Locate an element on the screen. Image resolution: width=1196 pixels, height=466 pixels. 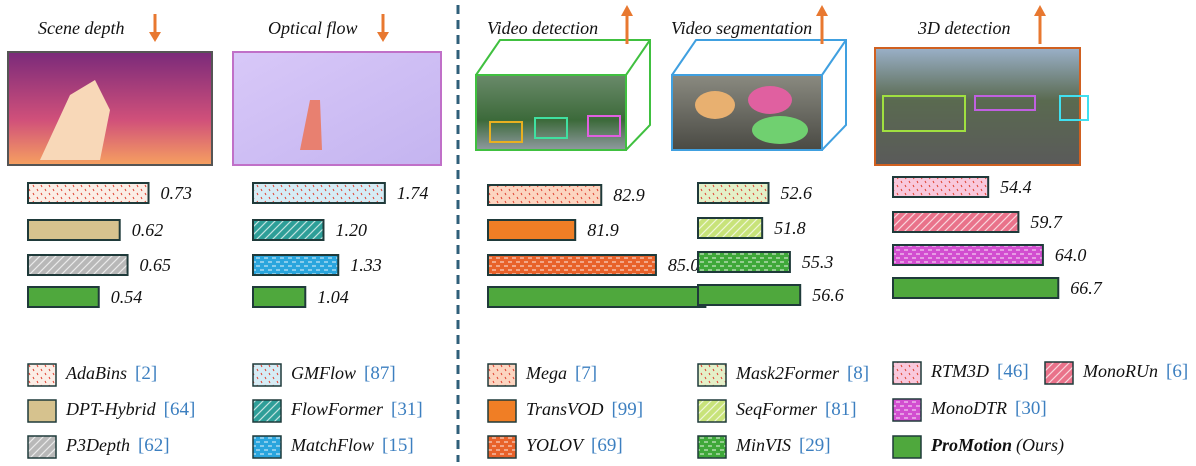
legend-ref: [46] is located at coordinates (1013, 371).